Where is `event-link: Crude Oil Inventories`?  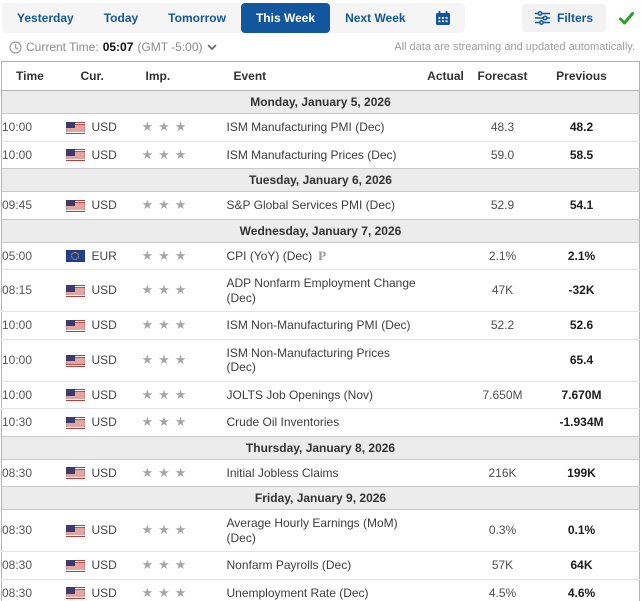 event-link: Crude Oil Inventories is located at coordinates (283, 422).